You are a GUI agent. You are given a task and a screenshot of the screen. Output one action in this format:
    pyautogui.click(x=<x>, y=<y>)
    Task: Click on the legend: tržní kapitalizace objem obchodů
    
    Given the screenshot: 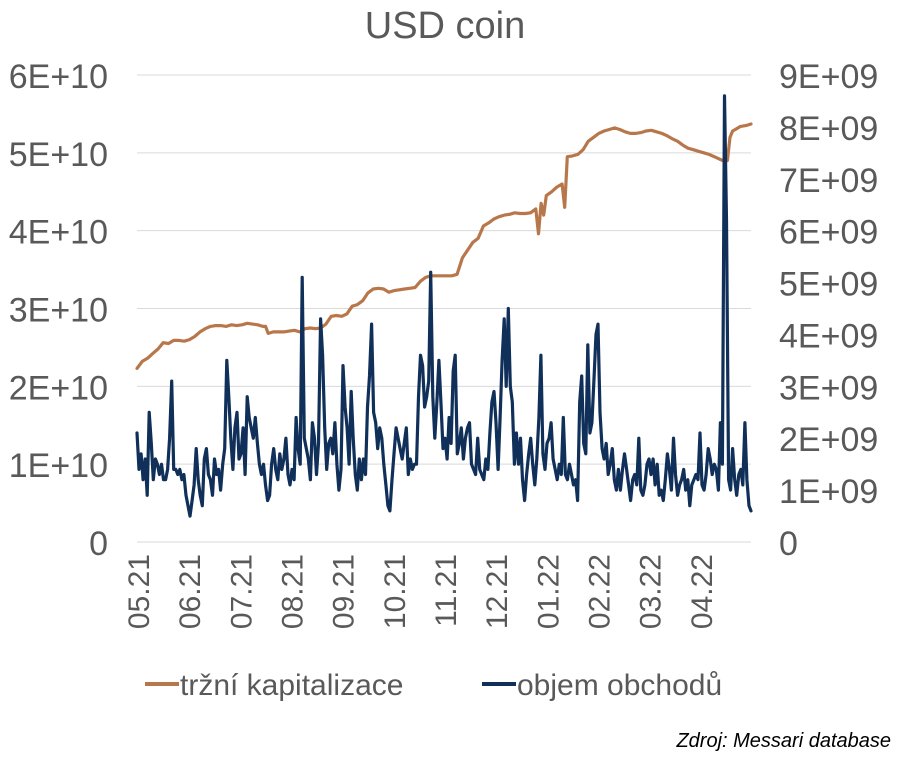 What is the action you would take?
    pyautogui.click(x=433, y=685)
    